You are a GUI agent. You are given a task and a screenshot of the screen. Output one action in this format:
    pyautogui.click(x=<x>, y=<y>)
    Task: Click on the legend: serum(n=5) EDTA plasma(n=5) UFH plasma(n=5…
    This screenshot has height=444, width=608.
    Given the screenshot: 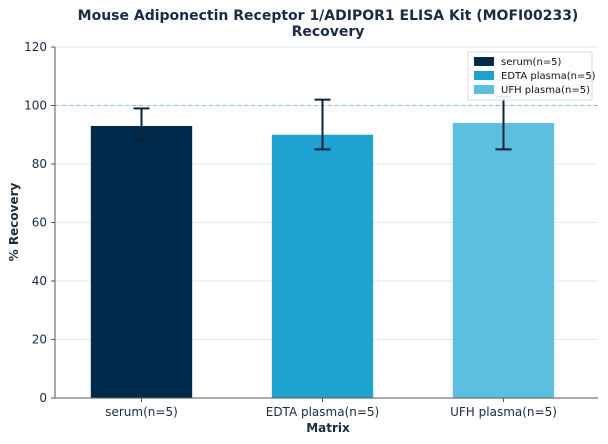 What is the action you would take?
    pyautogui.click(x=531, y=76)
    